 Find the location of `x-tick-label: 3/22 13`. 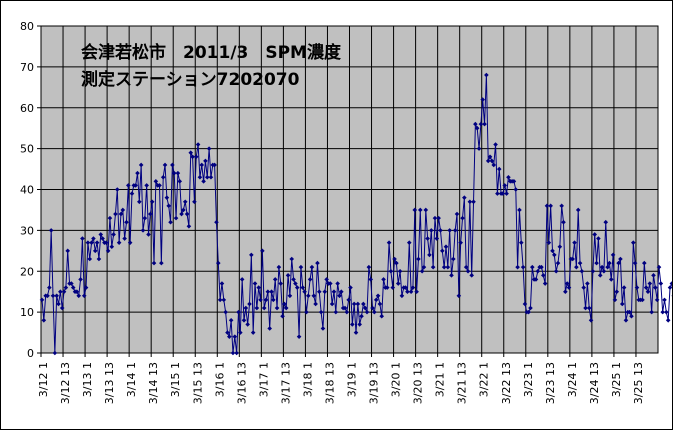

x-tick-label: 3/22 13 is located at coordinates (506, 383).